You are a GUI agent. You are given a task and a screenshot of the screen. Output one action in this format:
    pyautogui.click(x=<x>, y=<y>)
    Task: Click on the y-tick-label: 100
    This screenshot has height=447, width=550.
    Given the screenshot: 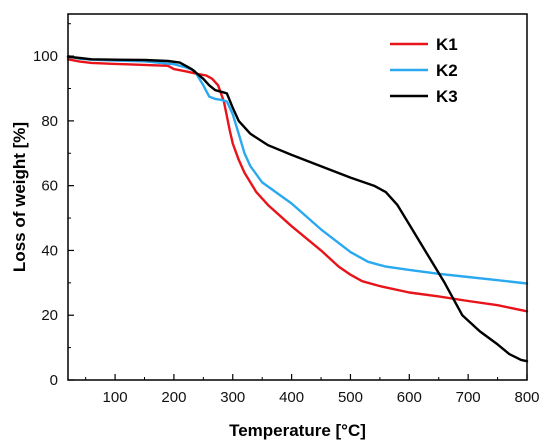 What is the action you would take?
    pyautogui.click(x=45, y=56)
    